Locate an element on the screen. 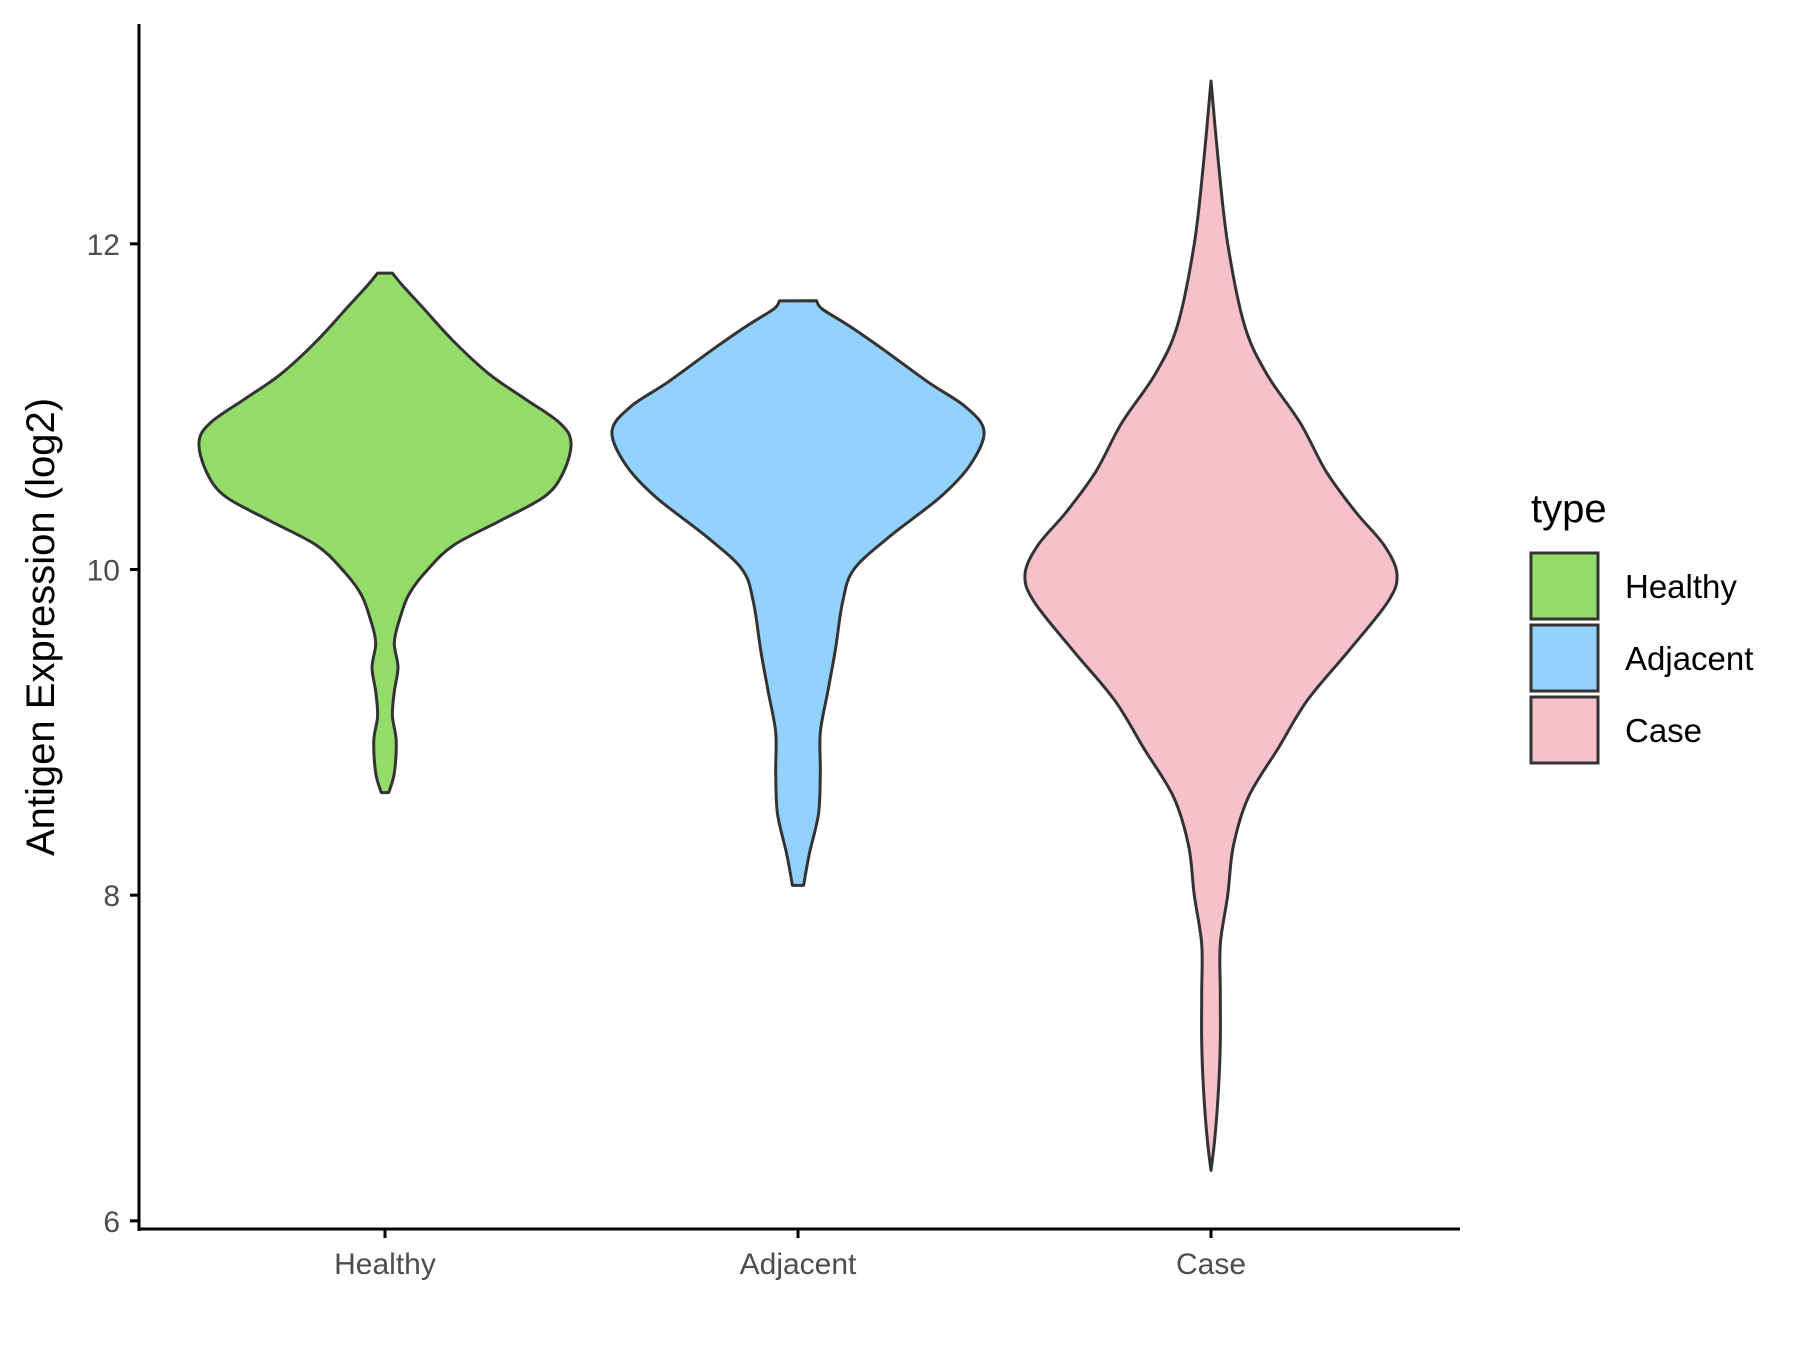 Image resolution: width=1800 pixels, height=1350 pixels. y-tick-label: 12 is located at coordinates (103, 245).